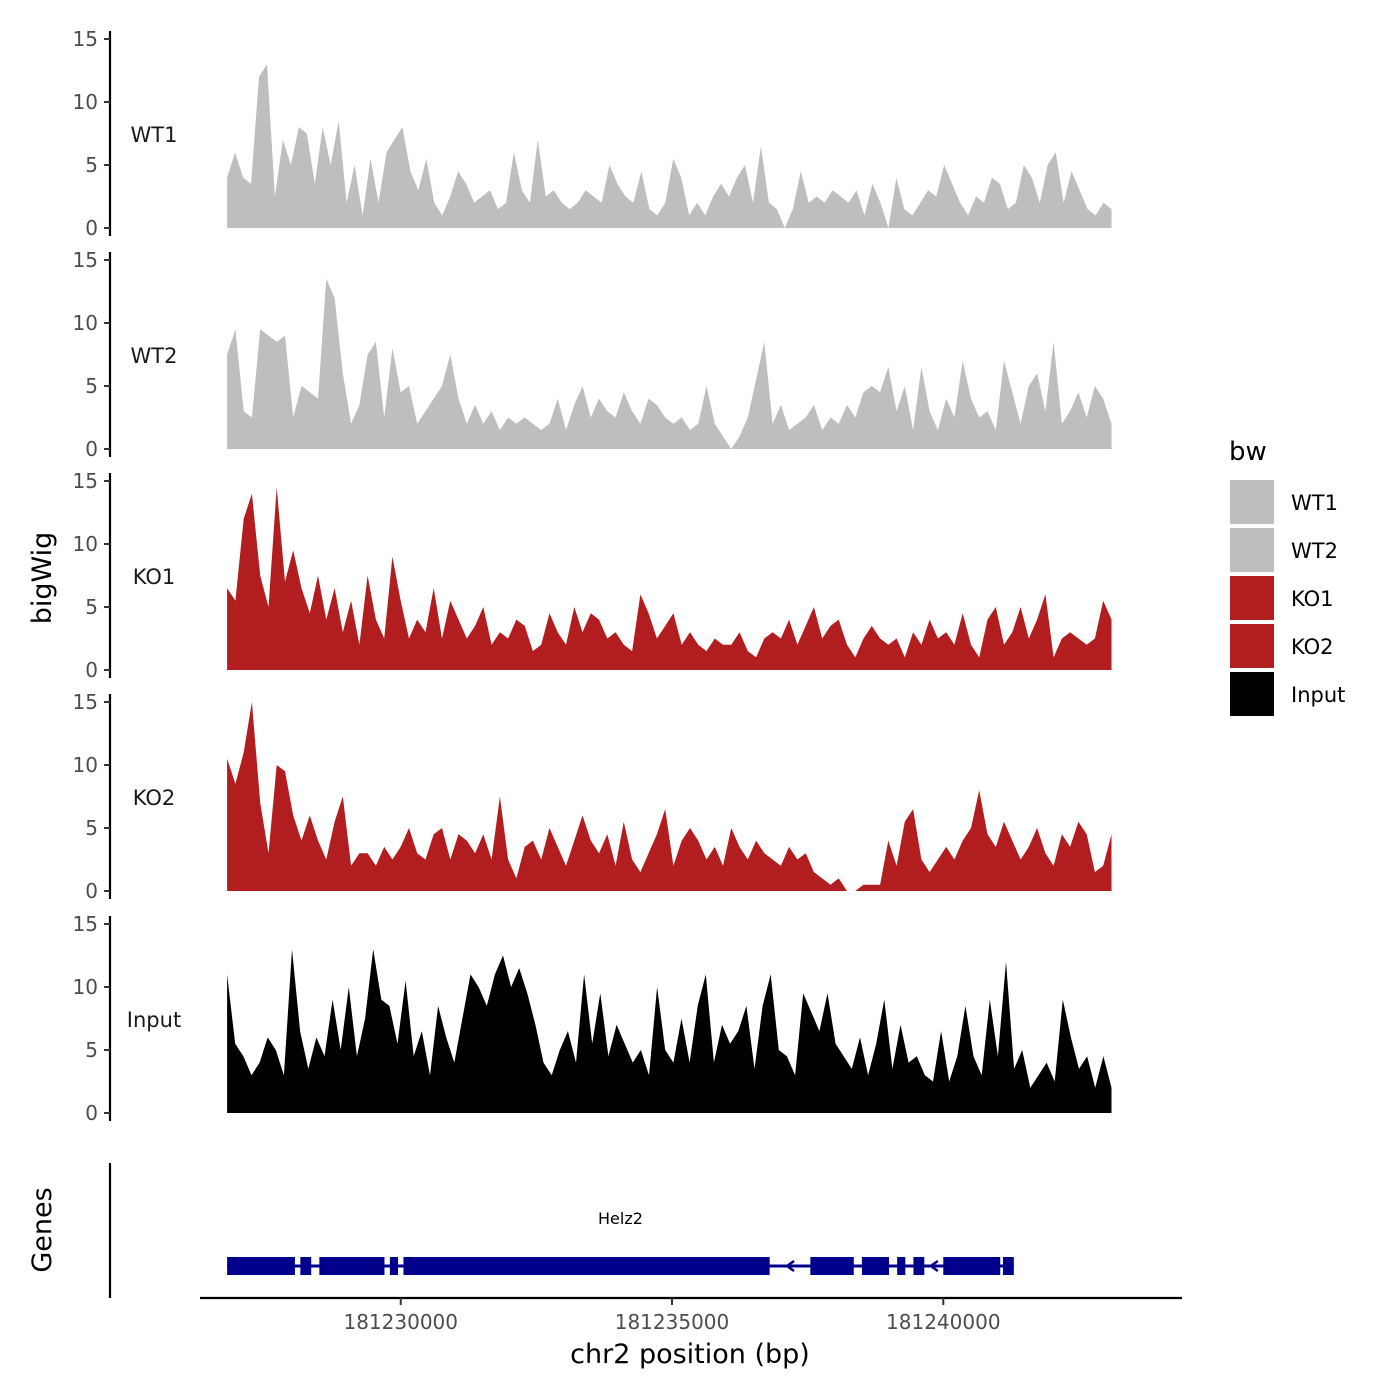 This screenshot has width=1400, height=1400. Describe the element at coordinates (154, 135) in the screenshot. I see `track-label-wt1: WT1` at that location.